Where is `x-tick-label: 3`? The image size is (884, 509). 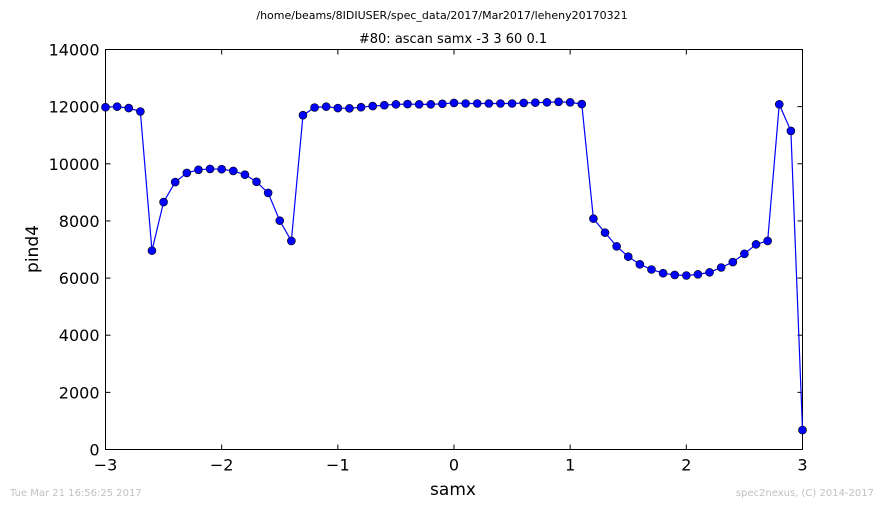 x-tick-label: 3 is located at coordinates (802, 465).